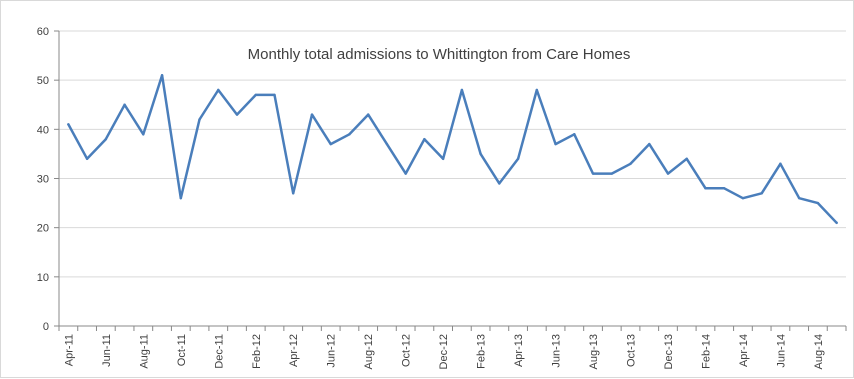  Describe the element at coordinates (43, 229) in the screenshot. I see `y-tick-label: 20` at that location.